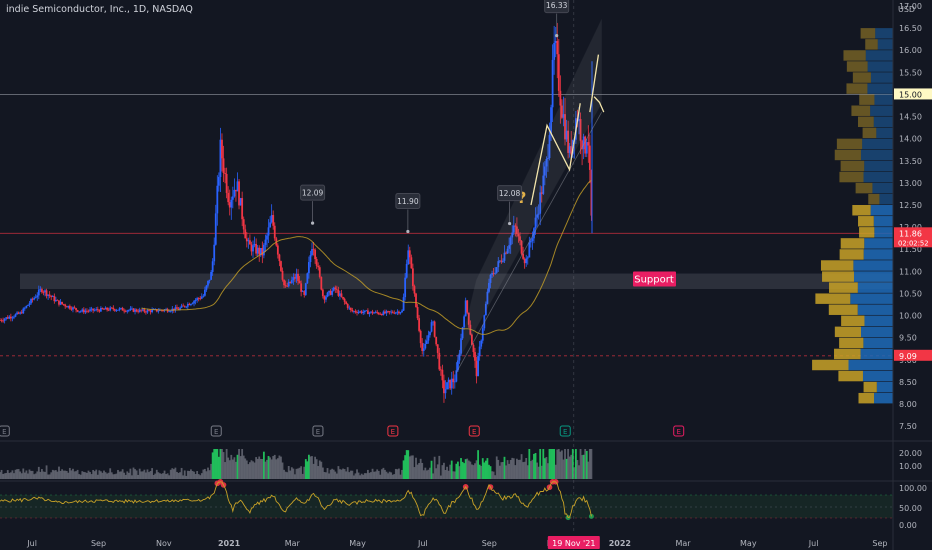 Image resolution: width=932 pixels, height=550 pixels. Describe the element at coordinates (678, 432) in the screenshot. I see `earnings-marker-label: E` at that location.